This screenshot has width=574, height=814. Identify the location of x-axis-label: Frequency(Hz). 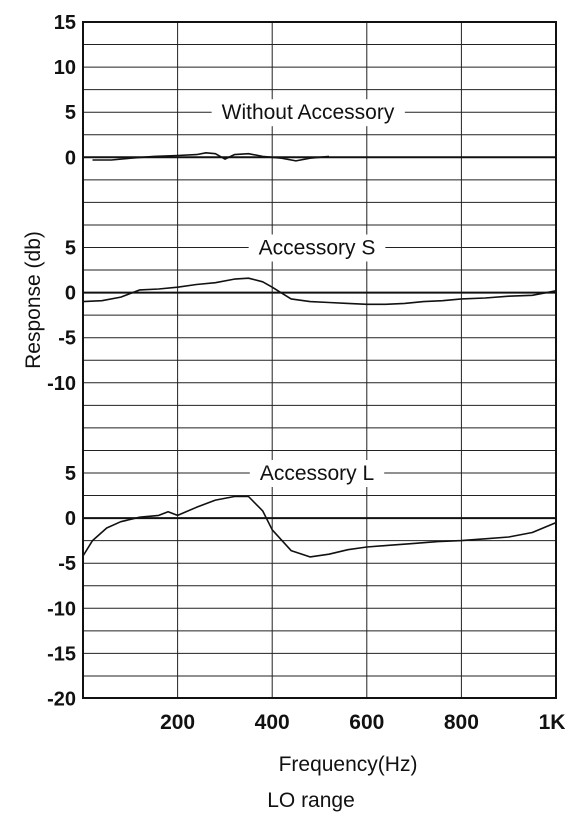
(348, 764).